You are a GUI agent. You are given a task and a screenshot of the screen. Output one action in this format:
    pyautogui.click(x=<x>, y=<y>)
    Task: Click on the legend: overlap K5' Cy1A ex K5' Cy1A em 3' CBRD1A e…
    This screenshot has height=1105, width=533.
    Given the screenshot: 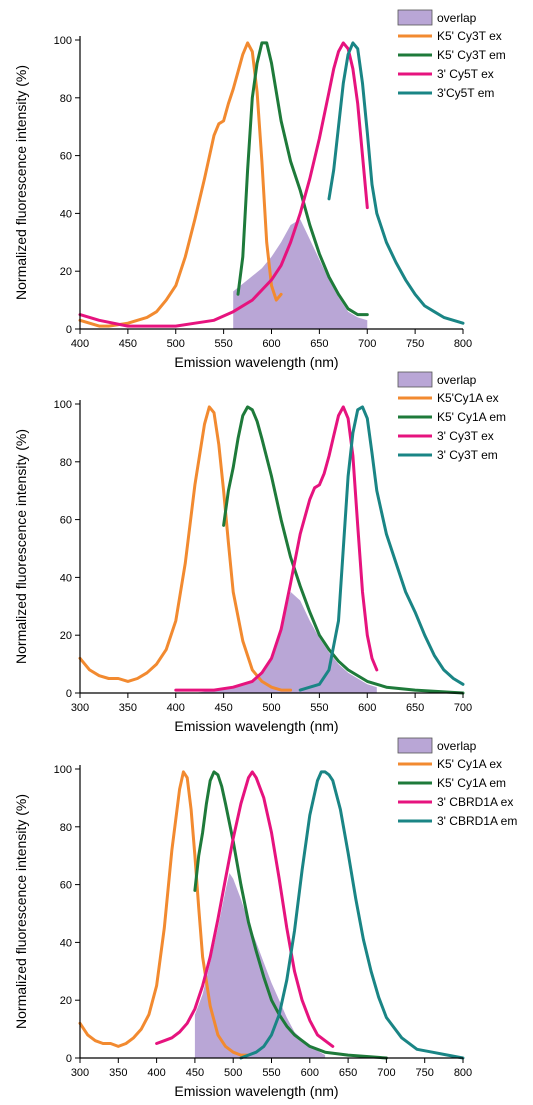 What is the action you would take?
    pyautogui.click(x=457, y=782)
    